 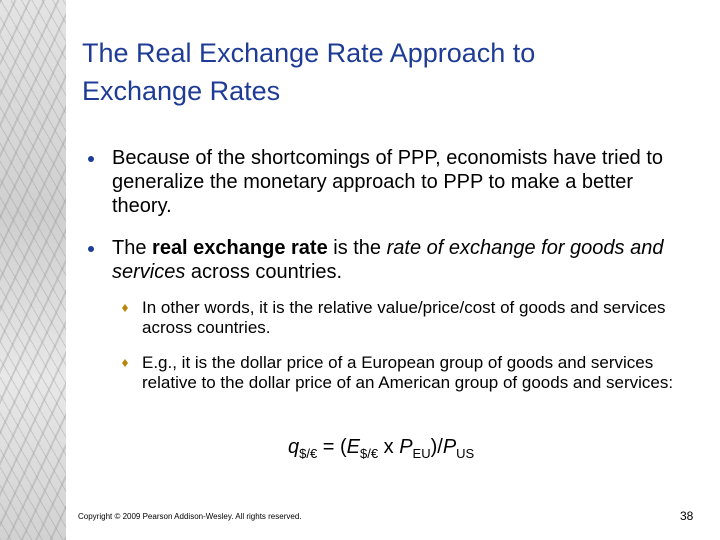 What do you see at coordinates (353, 447) in the screenshot?
I see `text-segment: E` at bounding box center [353, 447].